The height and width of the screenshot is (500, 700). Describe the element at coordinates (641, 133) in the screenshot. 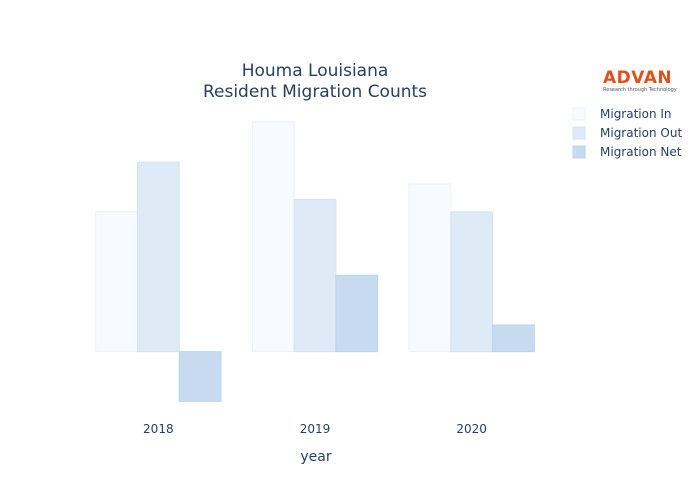

I see `legend-label-migration-out: Migration Out` at that location.